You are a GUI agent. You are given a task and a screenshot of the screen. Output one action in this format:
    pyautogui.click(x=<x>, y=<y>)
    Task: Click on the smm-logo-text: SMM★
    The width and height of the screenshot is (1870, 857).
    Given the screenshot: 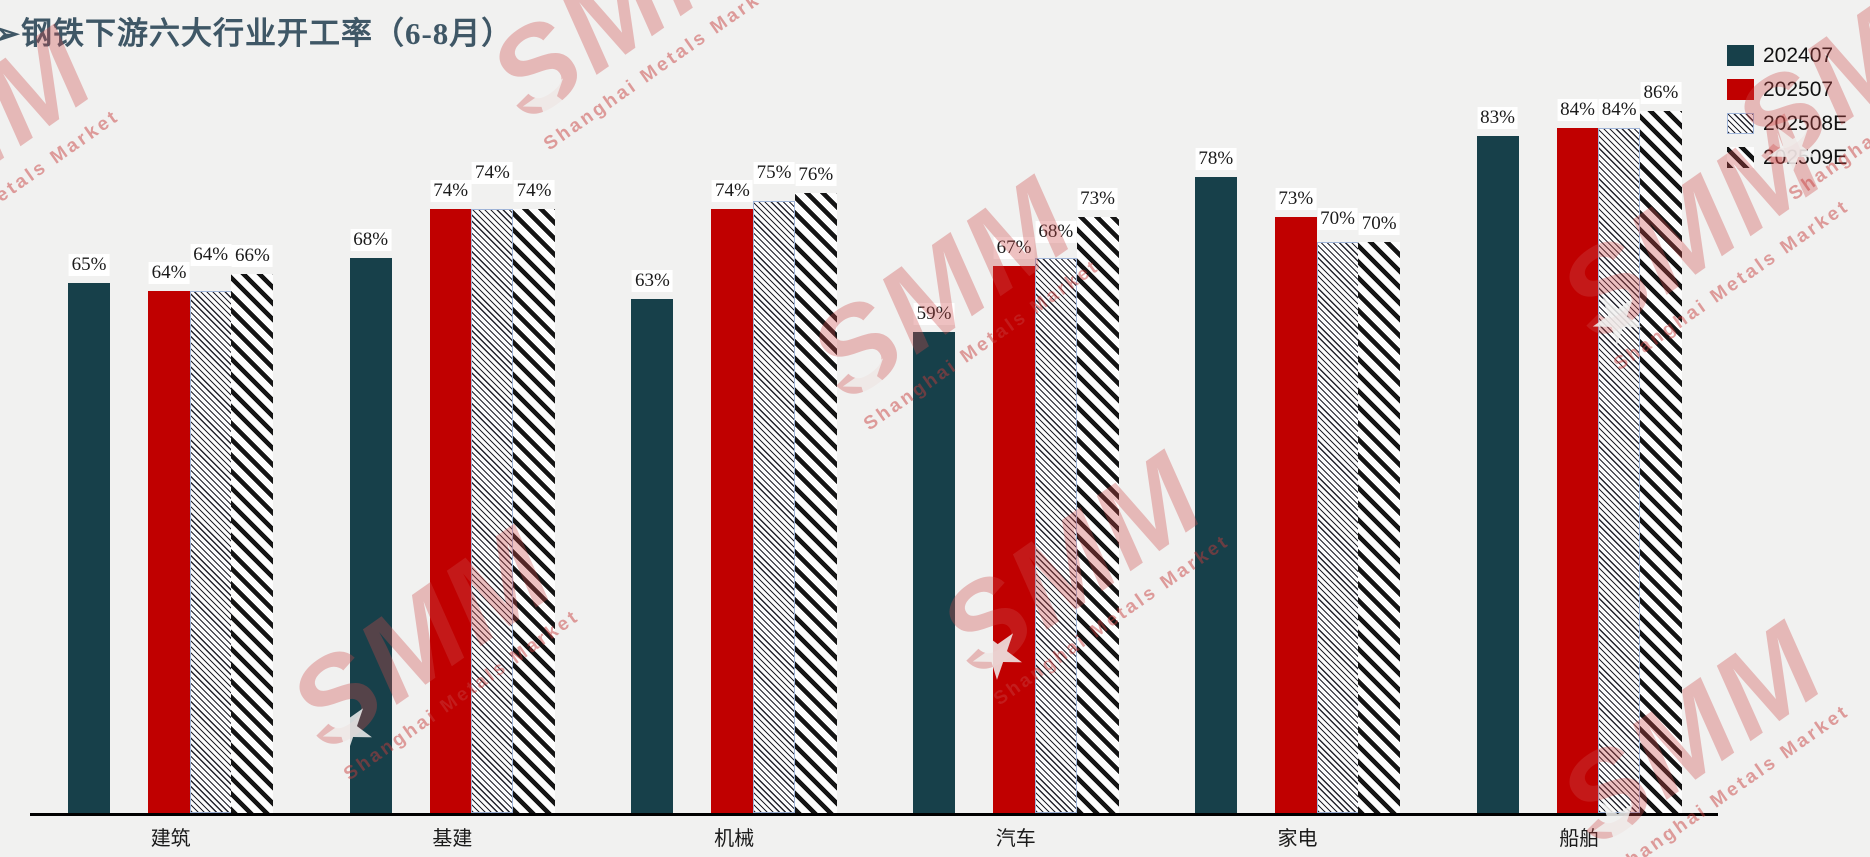 What is the action you would take?
    pyautogui.click(x=622, y=72)
    